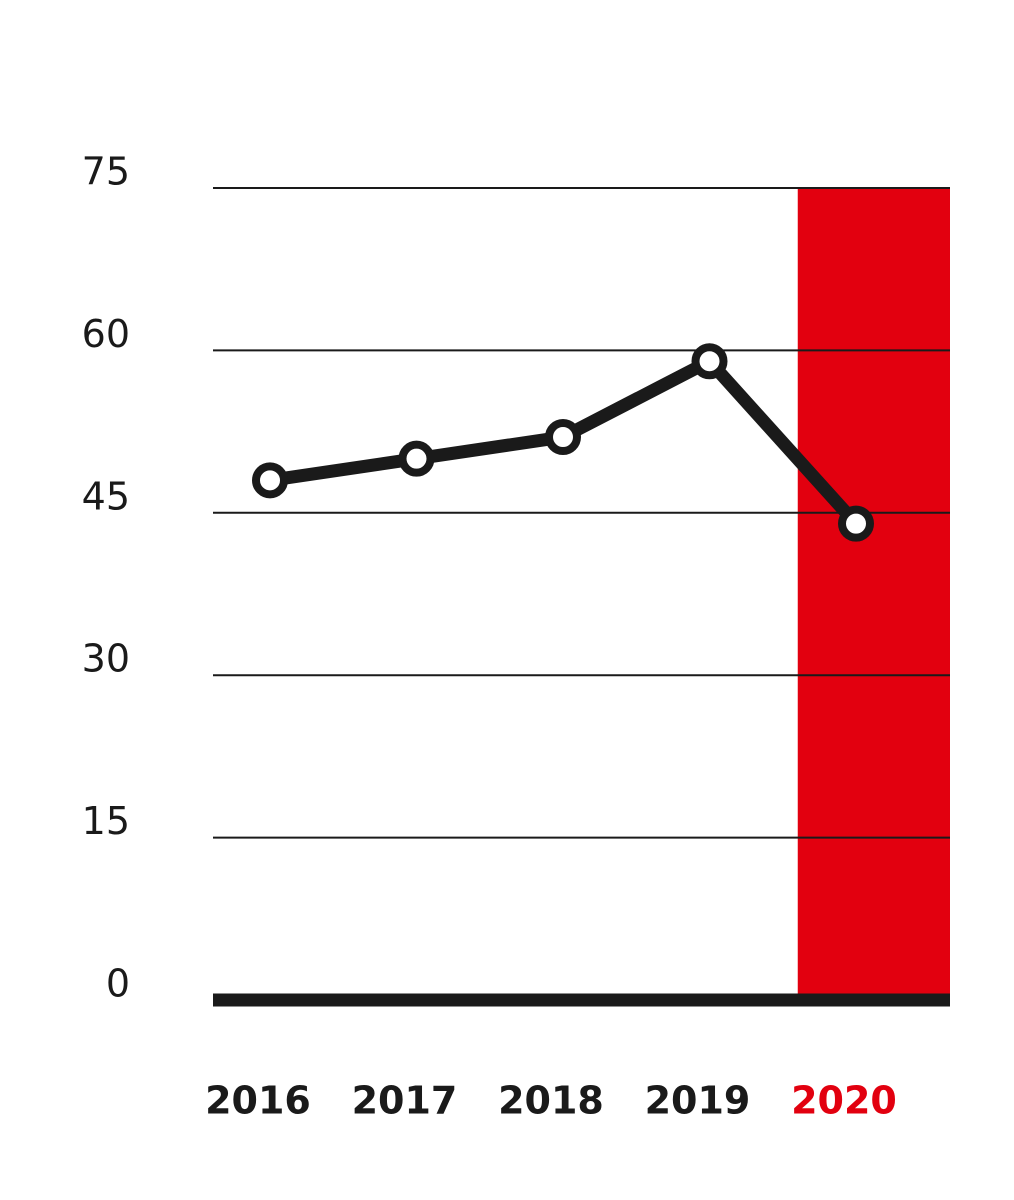 This screenshot has height=1200, width=1014. What do you see at coordinates (106, 496) in the screenshot?
I see `y-tick-label: 45` at bounding box center [106, 496].